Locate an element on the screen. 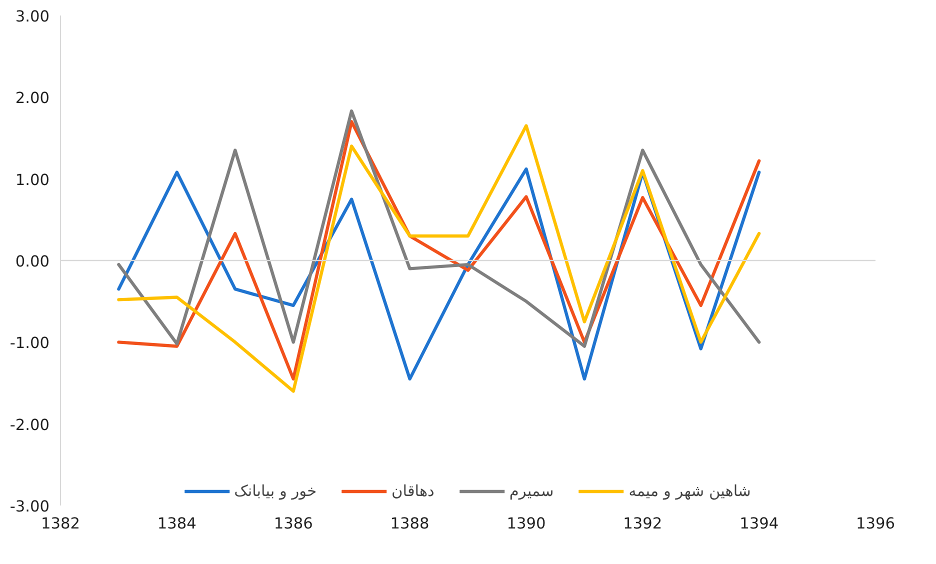 This screenshot has width=936, height=564. y-tick-label: -1.00 is located at coordinates (30, 343).